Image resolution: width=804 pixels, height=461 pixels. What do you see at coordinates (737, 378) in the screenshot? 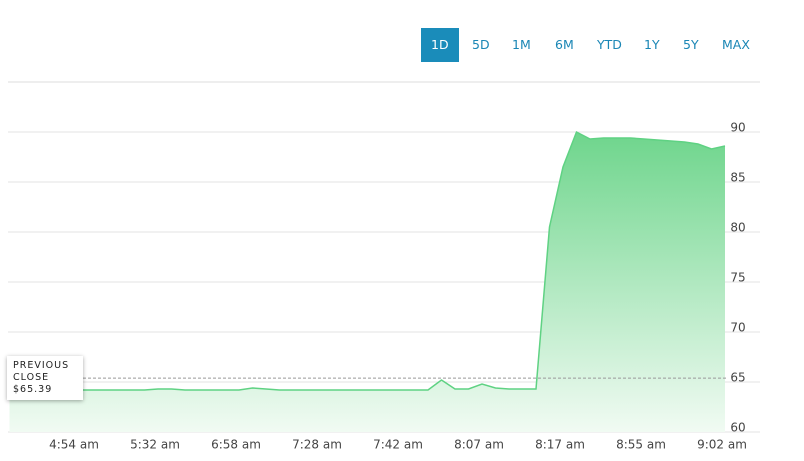
I see `y-tick-label: 65` at bounding box center [737, 378].